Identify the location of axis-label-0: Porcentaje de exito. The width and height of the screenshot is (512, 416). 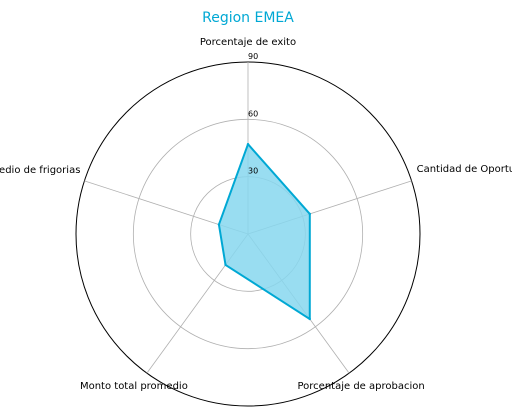
(248, 42).